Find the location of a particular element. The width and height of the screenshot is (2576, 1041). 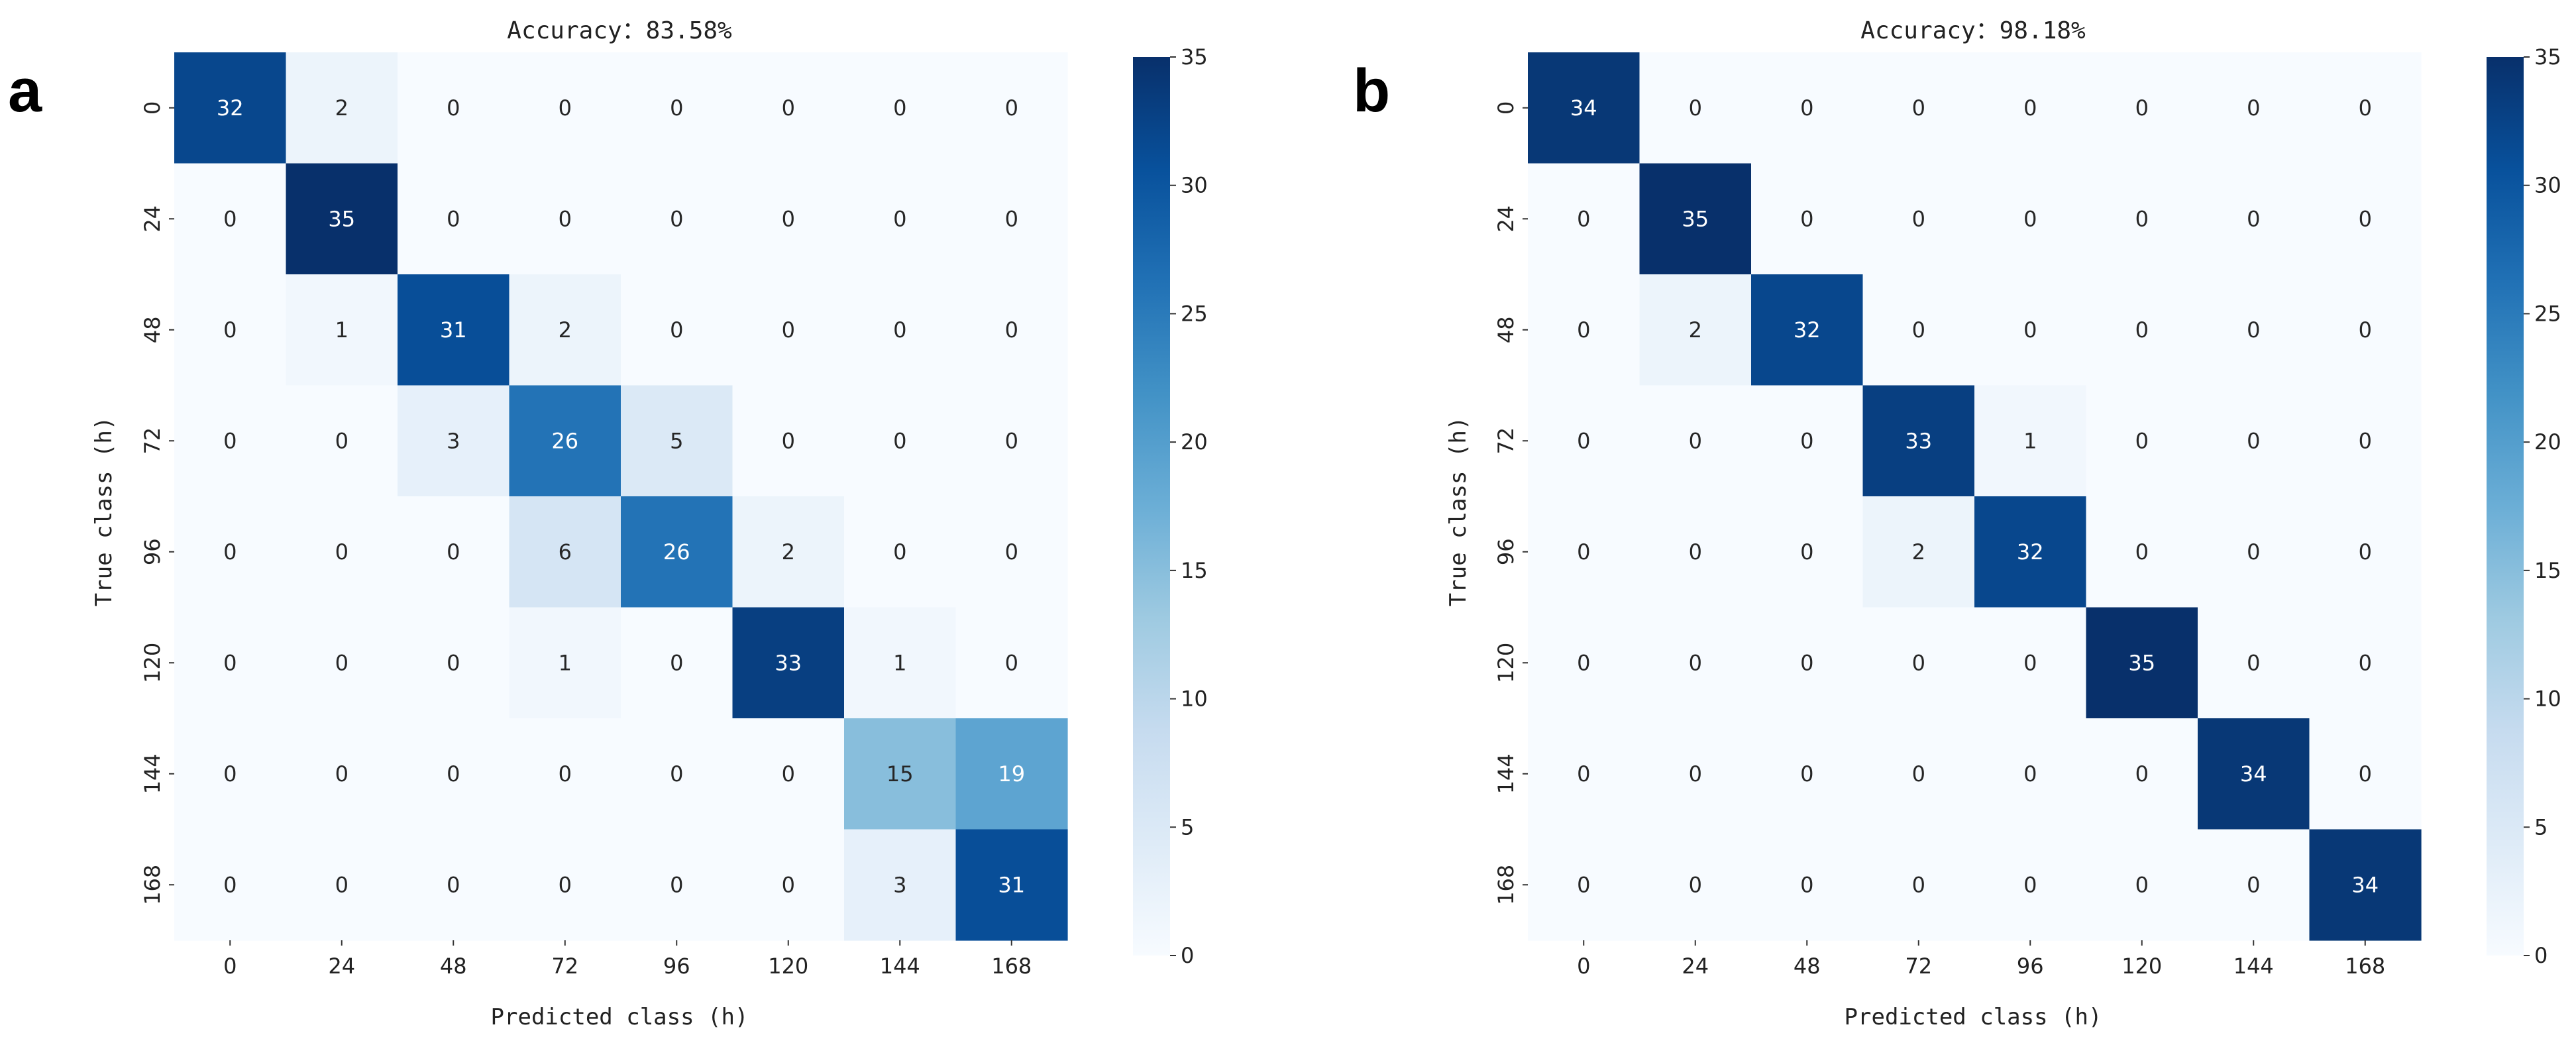

x-tick-label: 168 is located at coordinates (2365, 966).